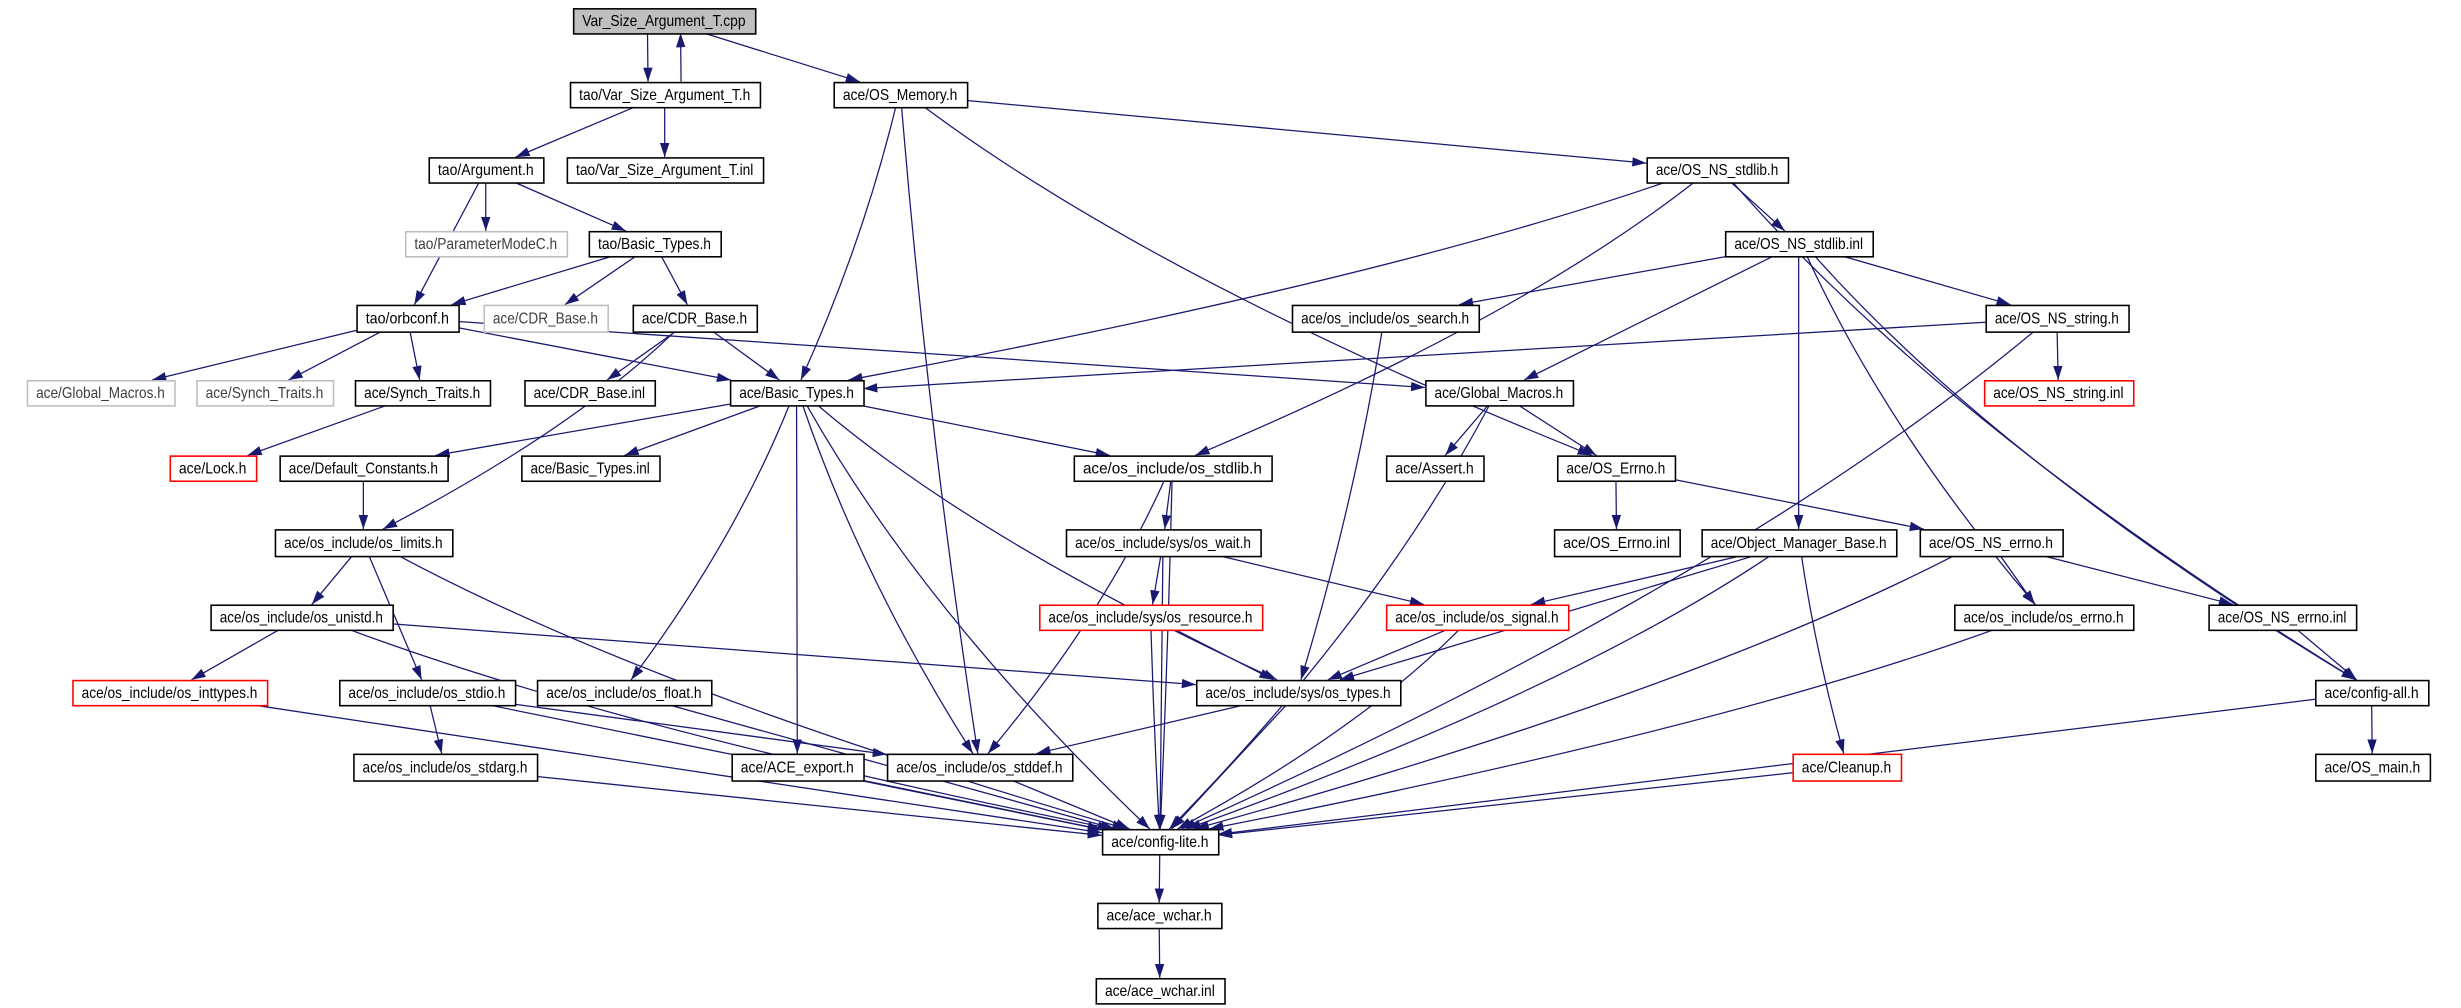  Describe the element at coordinates (595, 354) in the screenshot. I see `edge-orbconf-to-abt` at that location.